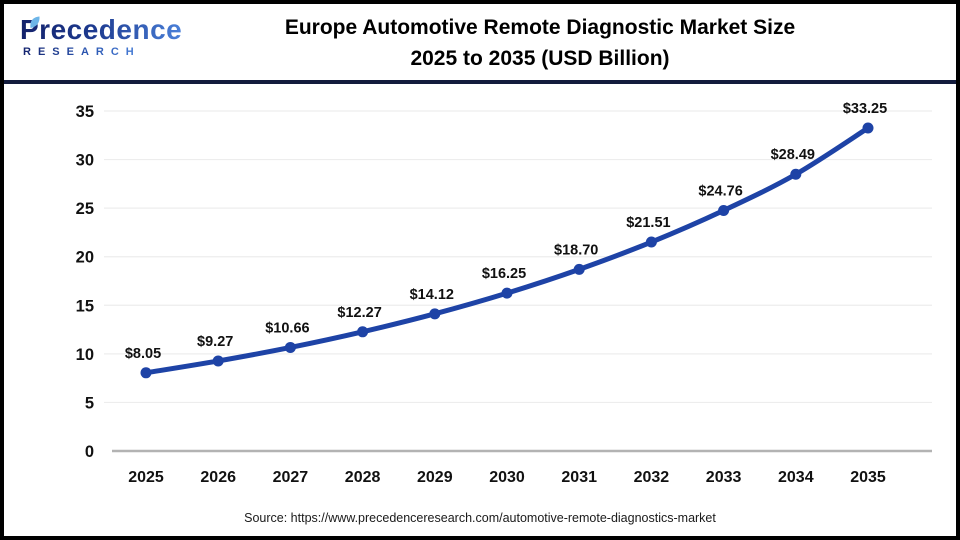 The width and height of the screenshot is (960, 540). I want to click on data-point-label: $10.66, so click(287, 328).